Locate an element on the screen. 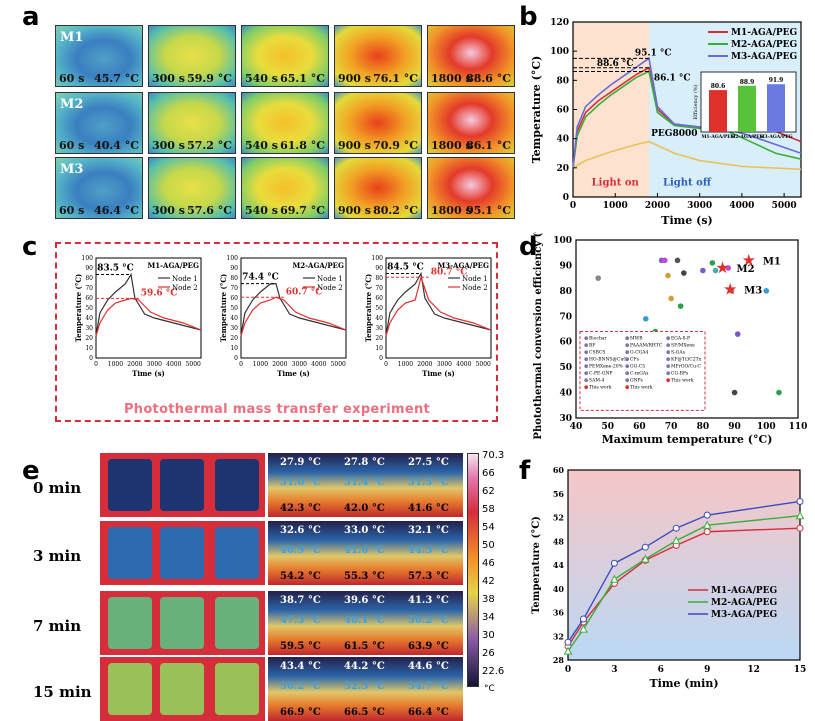 This screenshot has height=721, width=815. thermal-image-cell: 1800 s 88.6 °C is located at coordinates (471, 56).